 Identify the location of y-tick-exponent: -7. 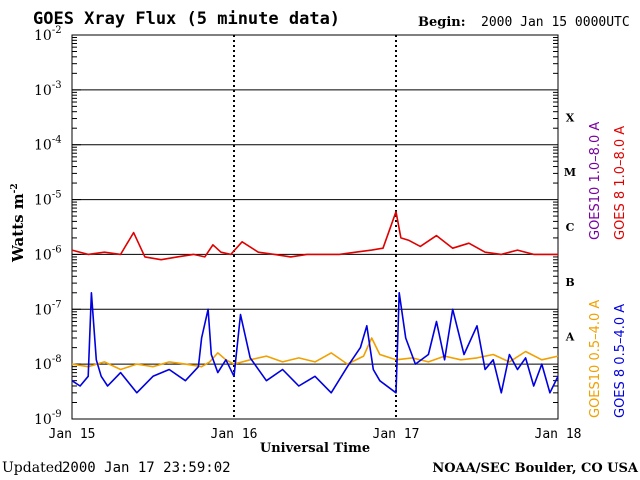
(57, 304).